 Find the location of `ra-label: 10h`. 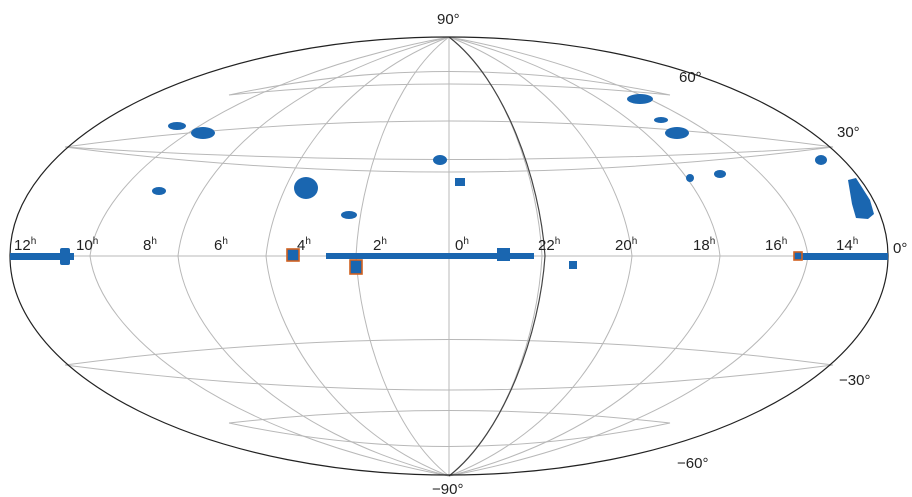

ra-label: 10h is located at coordinates (87, 245).